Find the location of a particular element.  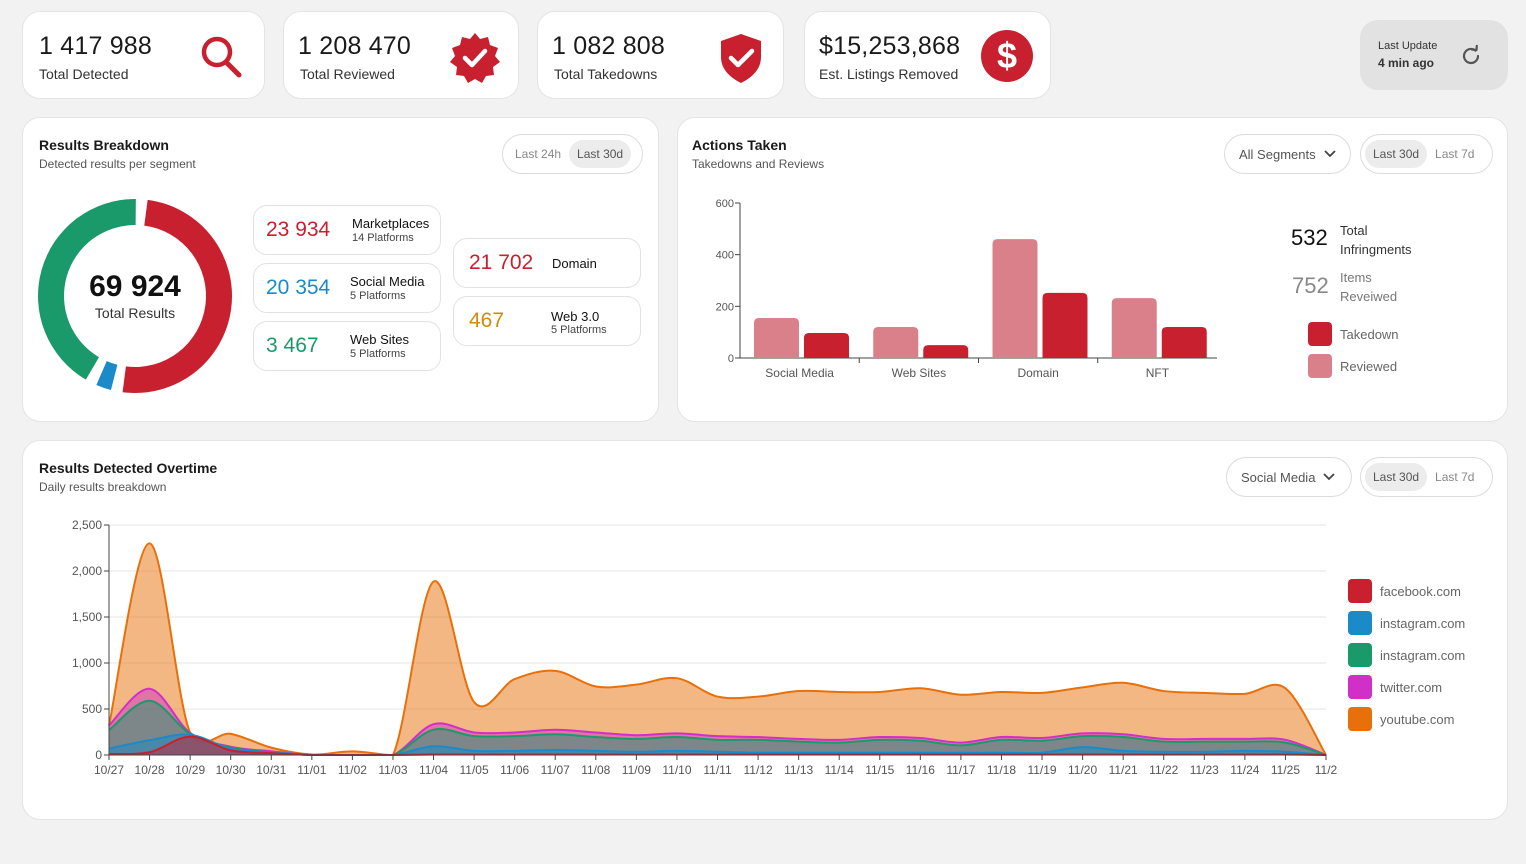

x-tick-label: 11/03 is located at coordinates (392, 770).